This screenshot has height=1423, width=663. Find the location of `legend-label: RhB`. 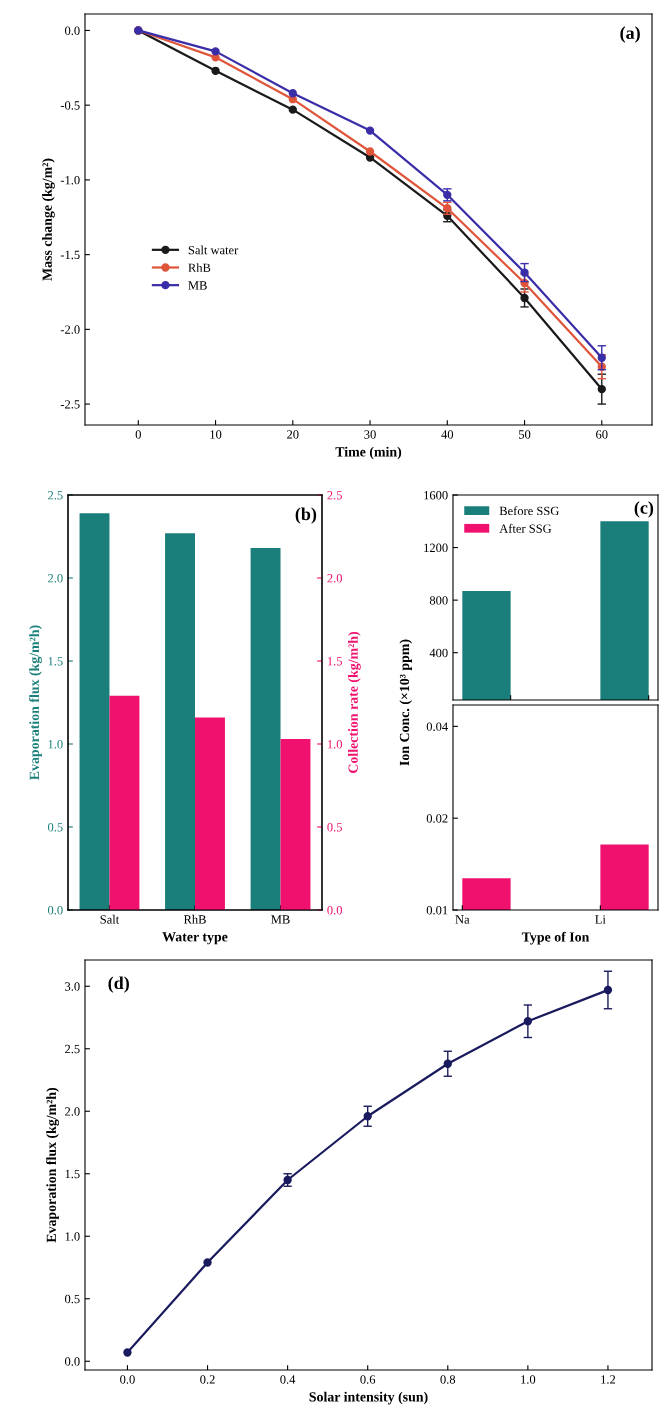

legend-label: RhB is located at coordinates (199, 267).